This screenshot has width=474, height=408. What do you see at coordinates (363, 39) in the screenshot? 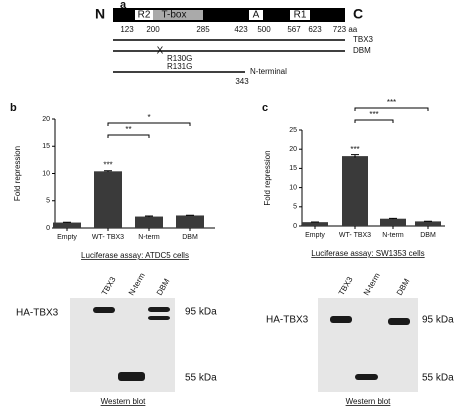
I see `construct-label: TBX3` at bounding box center [363, 39].